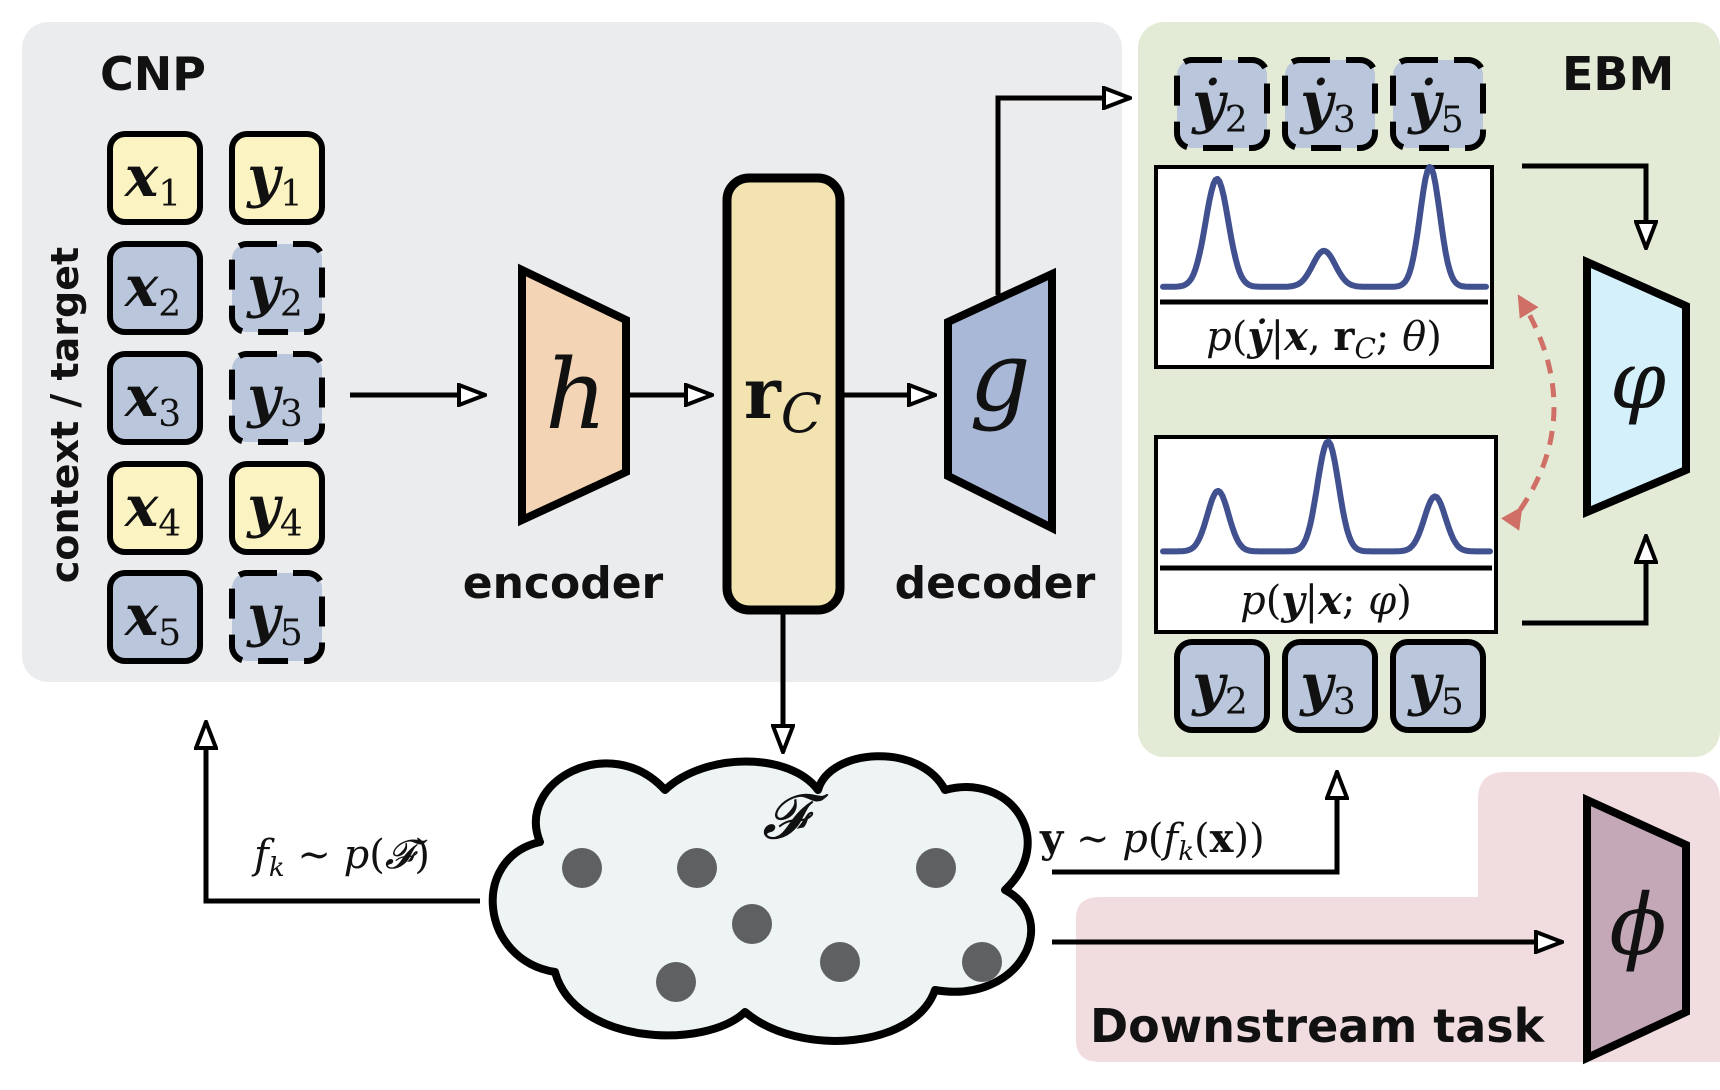 The height and width of the screenshot is (1090, 1720). I want to click on input-y-5: y5, so click(277, 617).